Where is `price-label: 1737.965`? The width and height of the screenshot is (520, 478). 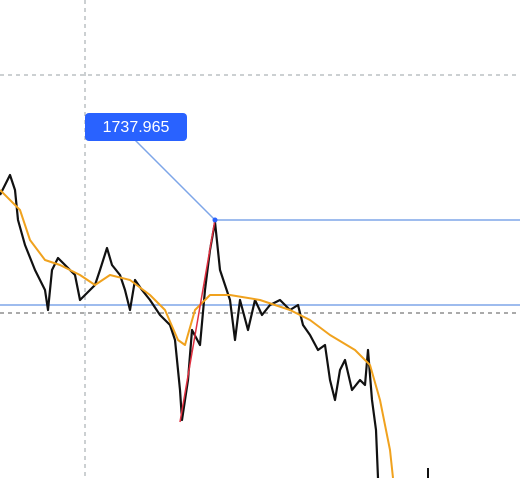
price-label: 1737.965 is located at coordinates (136, 127).